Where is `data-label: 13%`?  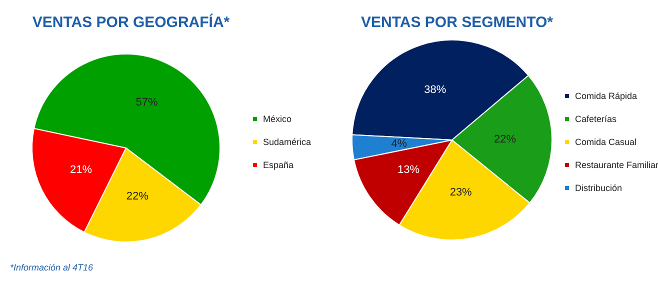 data-label: 13% is located at coordinates (408, 170).